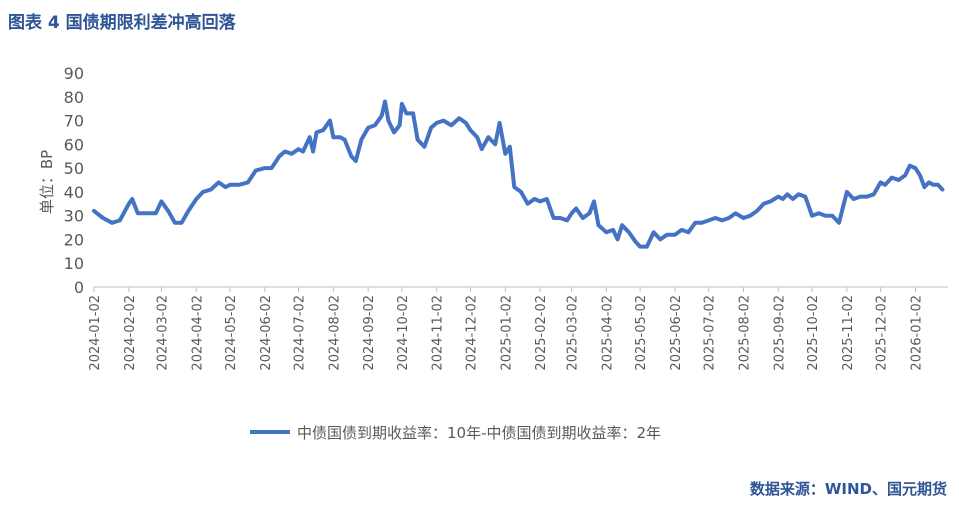 This screenshot has width=959, height=505. Describe the element at coordinates (779, 333) in the screenshot. I see `x-tick-label: 2025-09-02` at that location.